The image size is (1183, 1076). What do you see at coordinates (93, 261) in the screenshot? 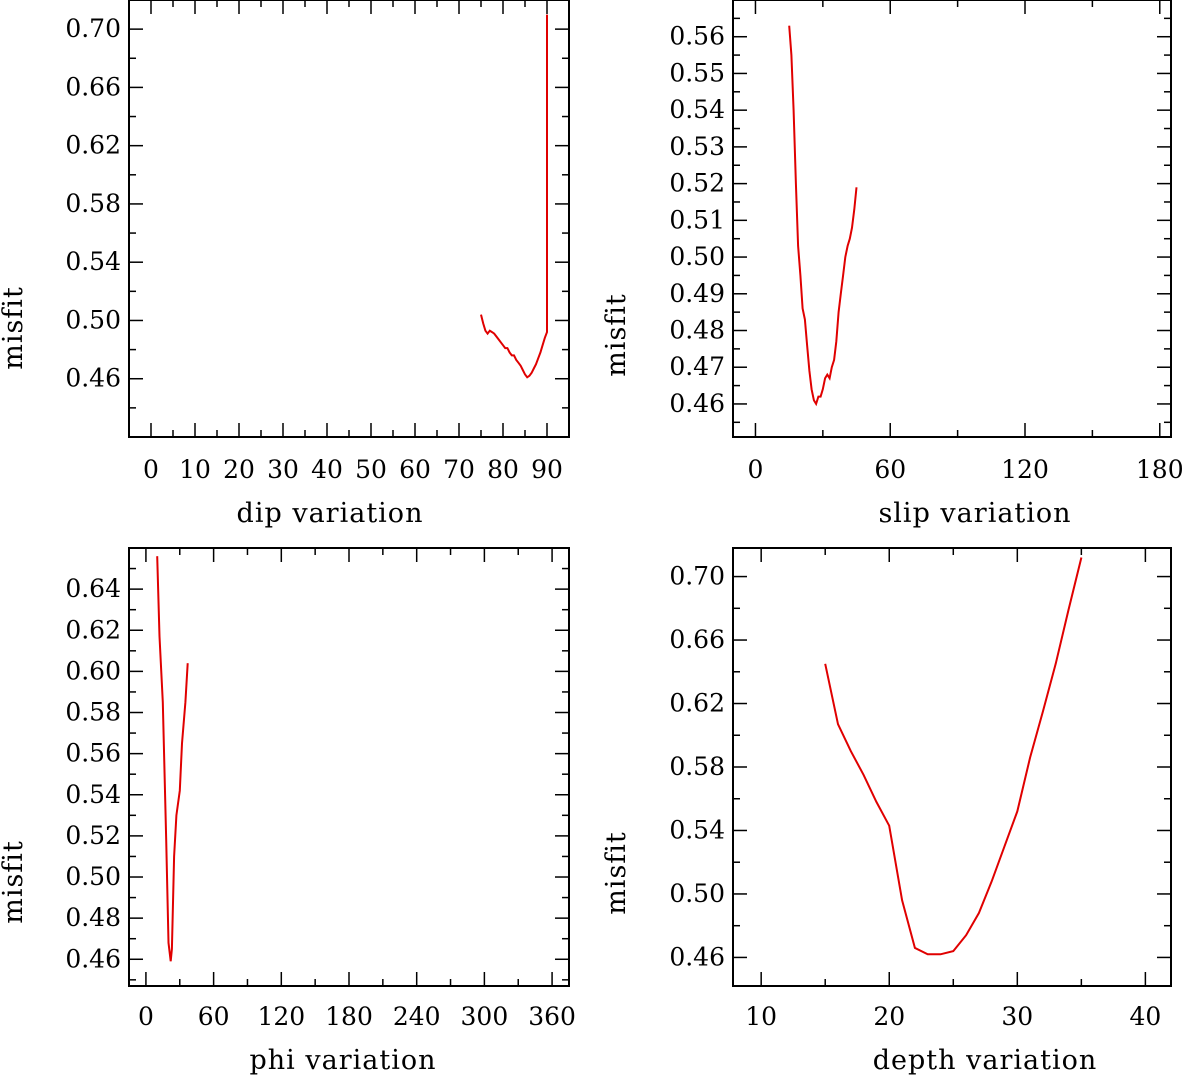
I see `chart-dip-y-tick-label: 0.54` at bounding box center [93, 261].